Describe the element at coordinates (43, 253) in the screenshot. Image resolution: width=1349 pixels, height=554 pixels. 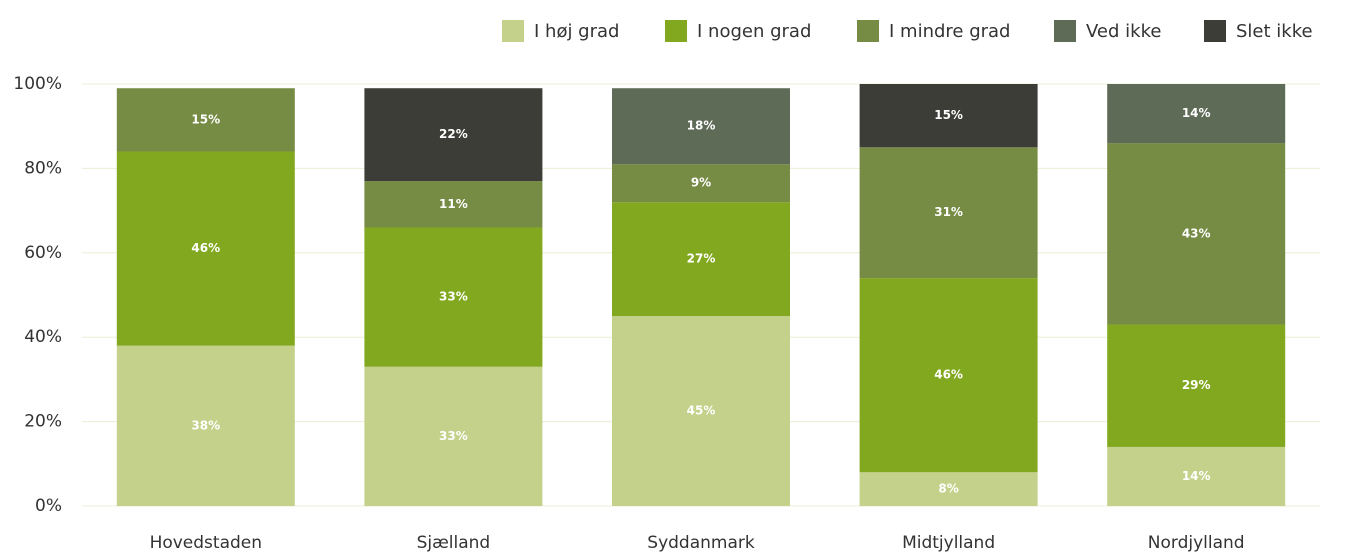
I see `y-tick-label: 60%` at that location.